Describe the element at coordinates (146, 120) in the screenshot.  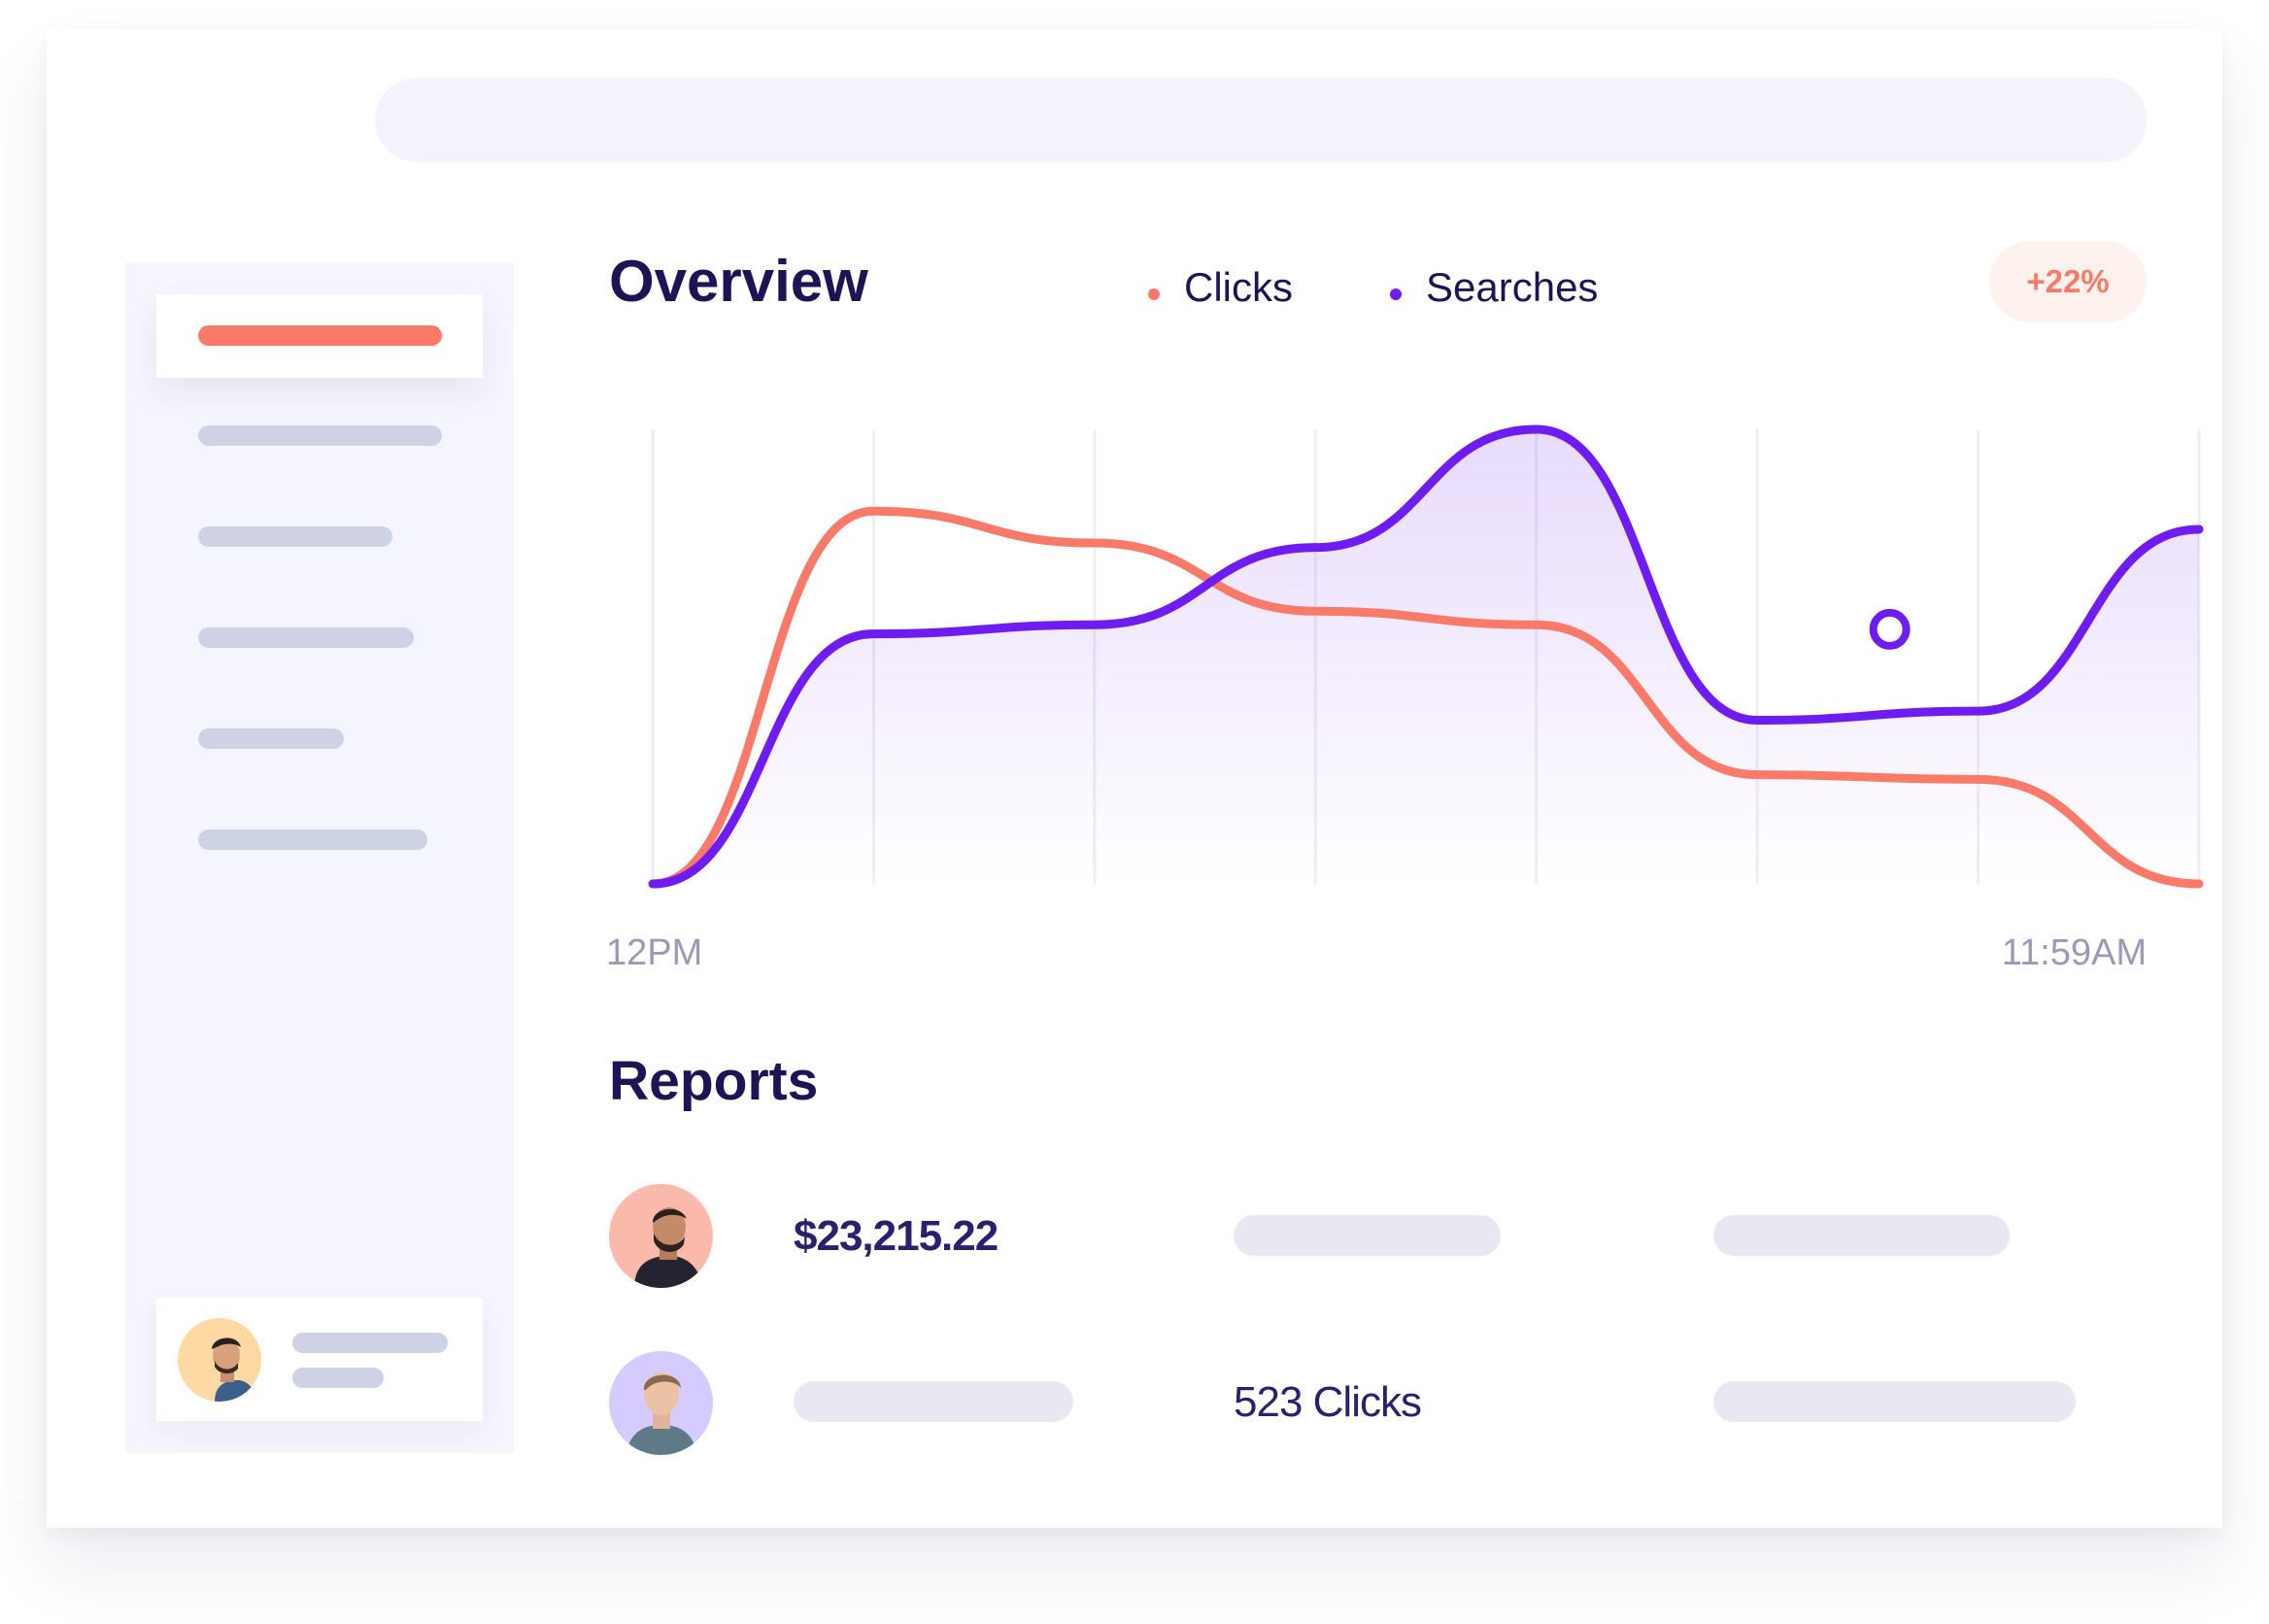
I see `window-dot-cyan` at that location.